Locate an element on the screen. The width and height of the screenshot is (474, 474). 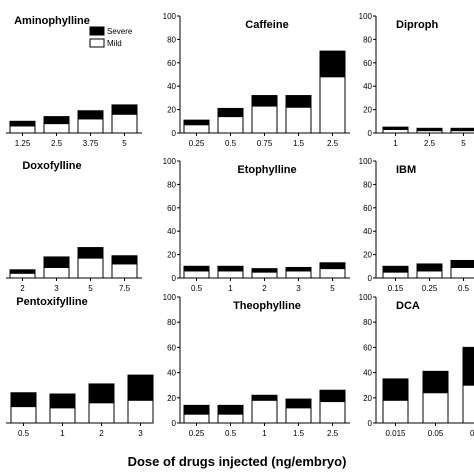
legend-mild-swatch is located at coordinates (97, 43).